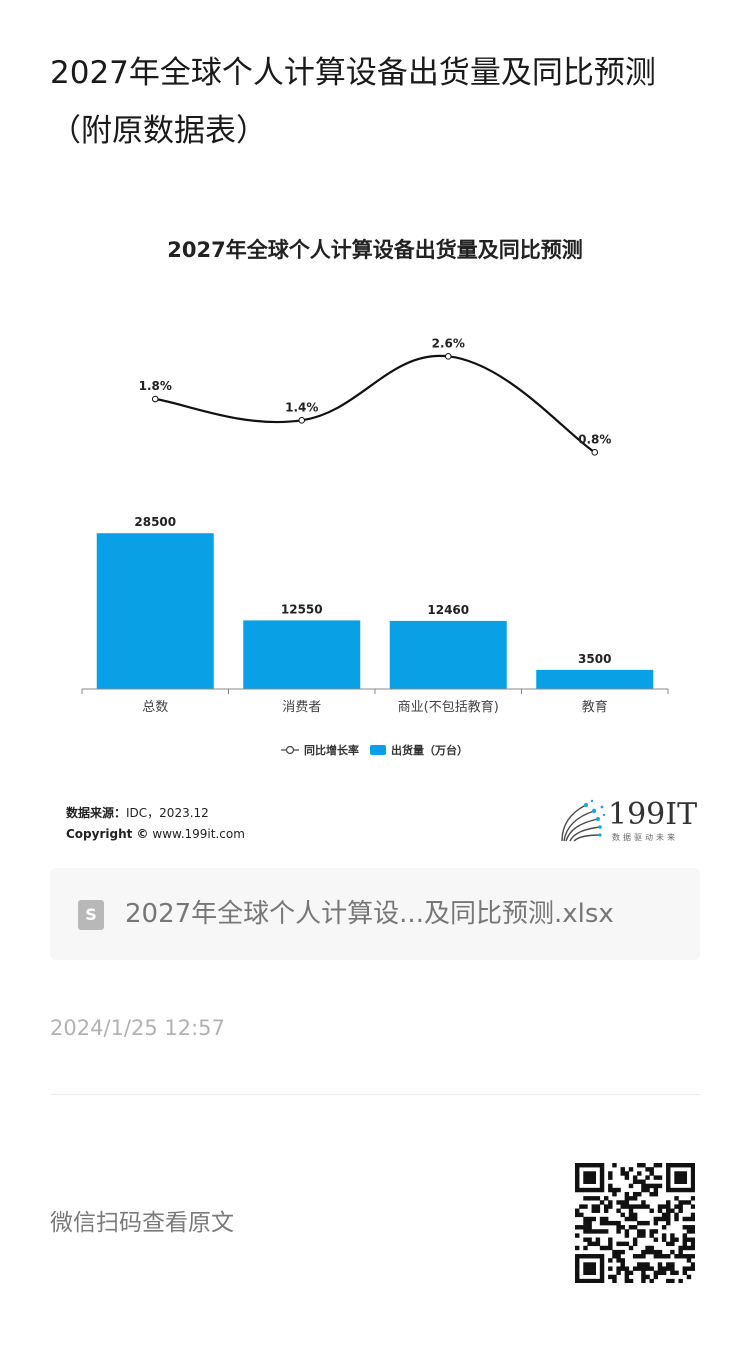  What do you see at coordinates (302, 609) in the screenshot?
I see `bar-value-label-1: 12550` at bounding box center [302, 609].